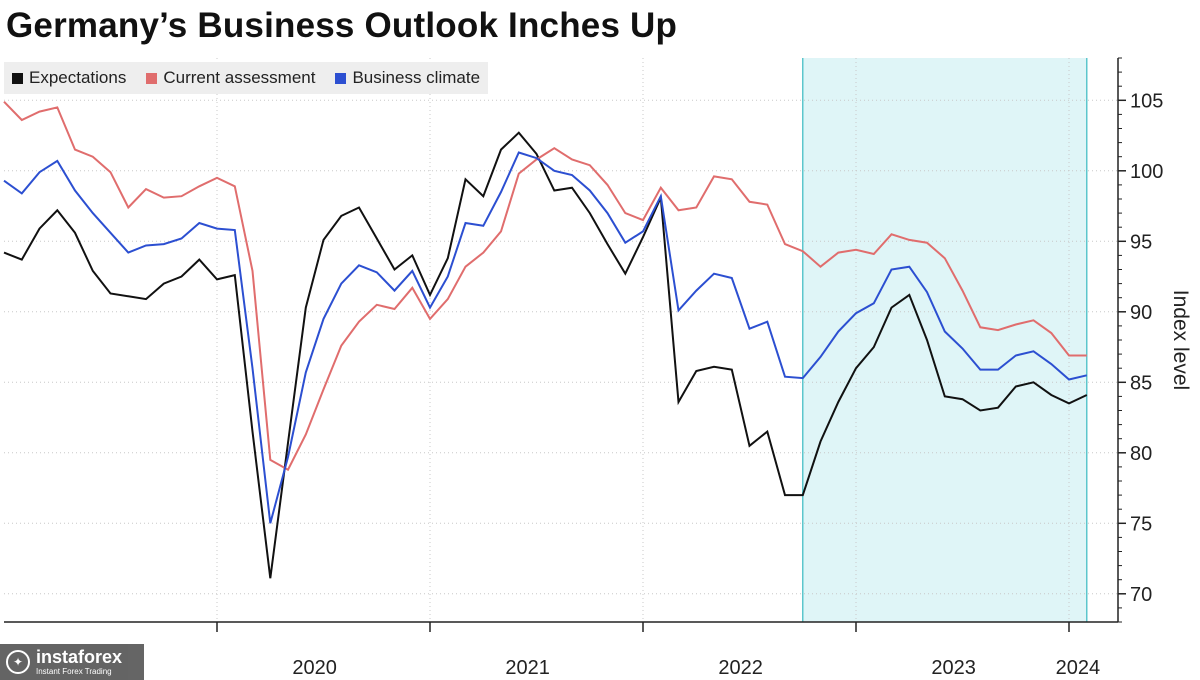 This screenshot has width=1200, height=680. I want to click on legend-label-business-climate: Business climate, so click(416, 77).